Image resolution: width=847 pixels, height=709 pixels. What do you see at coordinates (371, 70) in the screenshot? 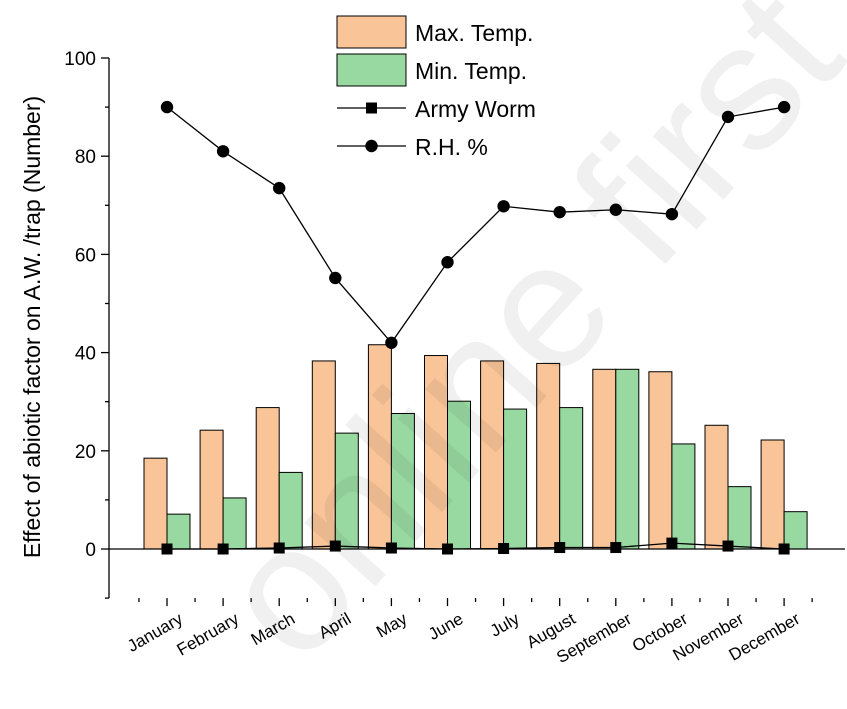
I see `legend-swatch-min-temp` at bounding box center [371, 70].